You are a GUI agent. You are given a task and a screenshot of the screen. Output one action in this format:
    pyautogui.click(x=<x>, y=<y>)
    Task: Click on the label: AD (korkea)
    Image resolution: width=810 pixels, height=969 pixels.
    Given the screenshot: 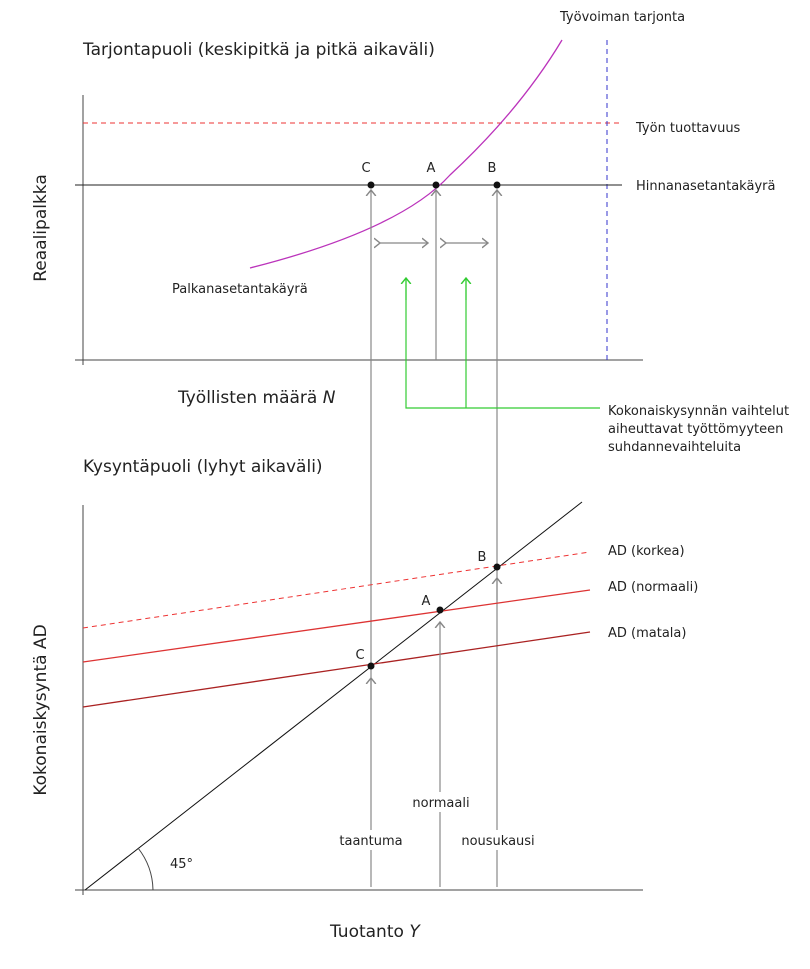 What is the action you would take?
    pyautogui.click(x=646, y=551)
    